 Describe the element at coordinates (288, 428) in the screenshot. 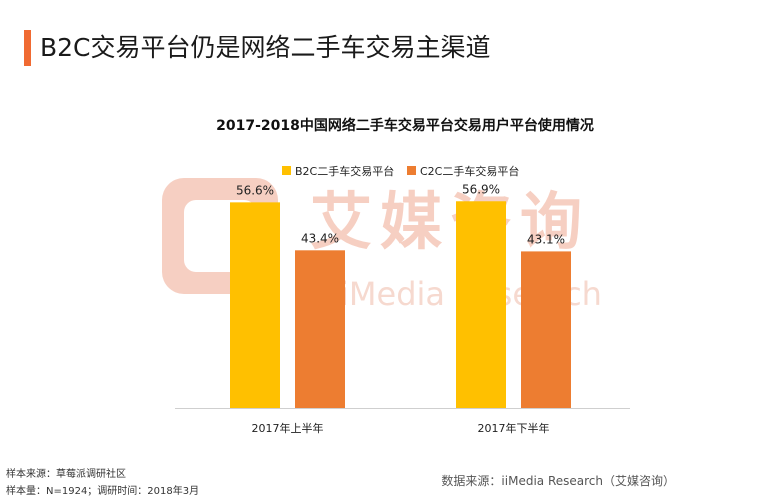

I see `x-tick-label-1: 2017年上半年` at that location.